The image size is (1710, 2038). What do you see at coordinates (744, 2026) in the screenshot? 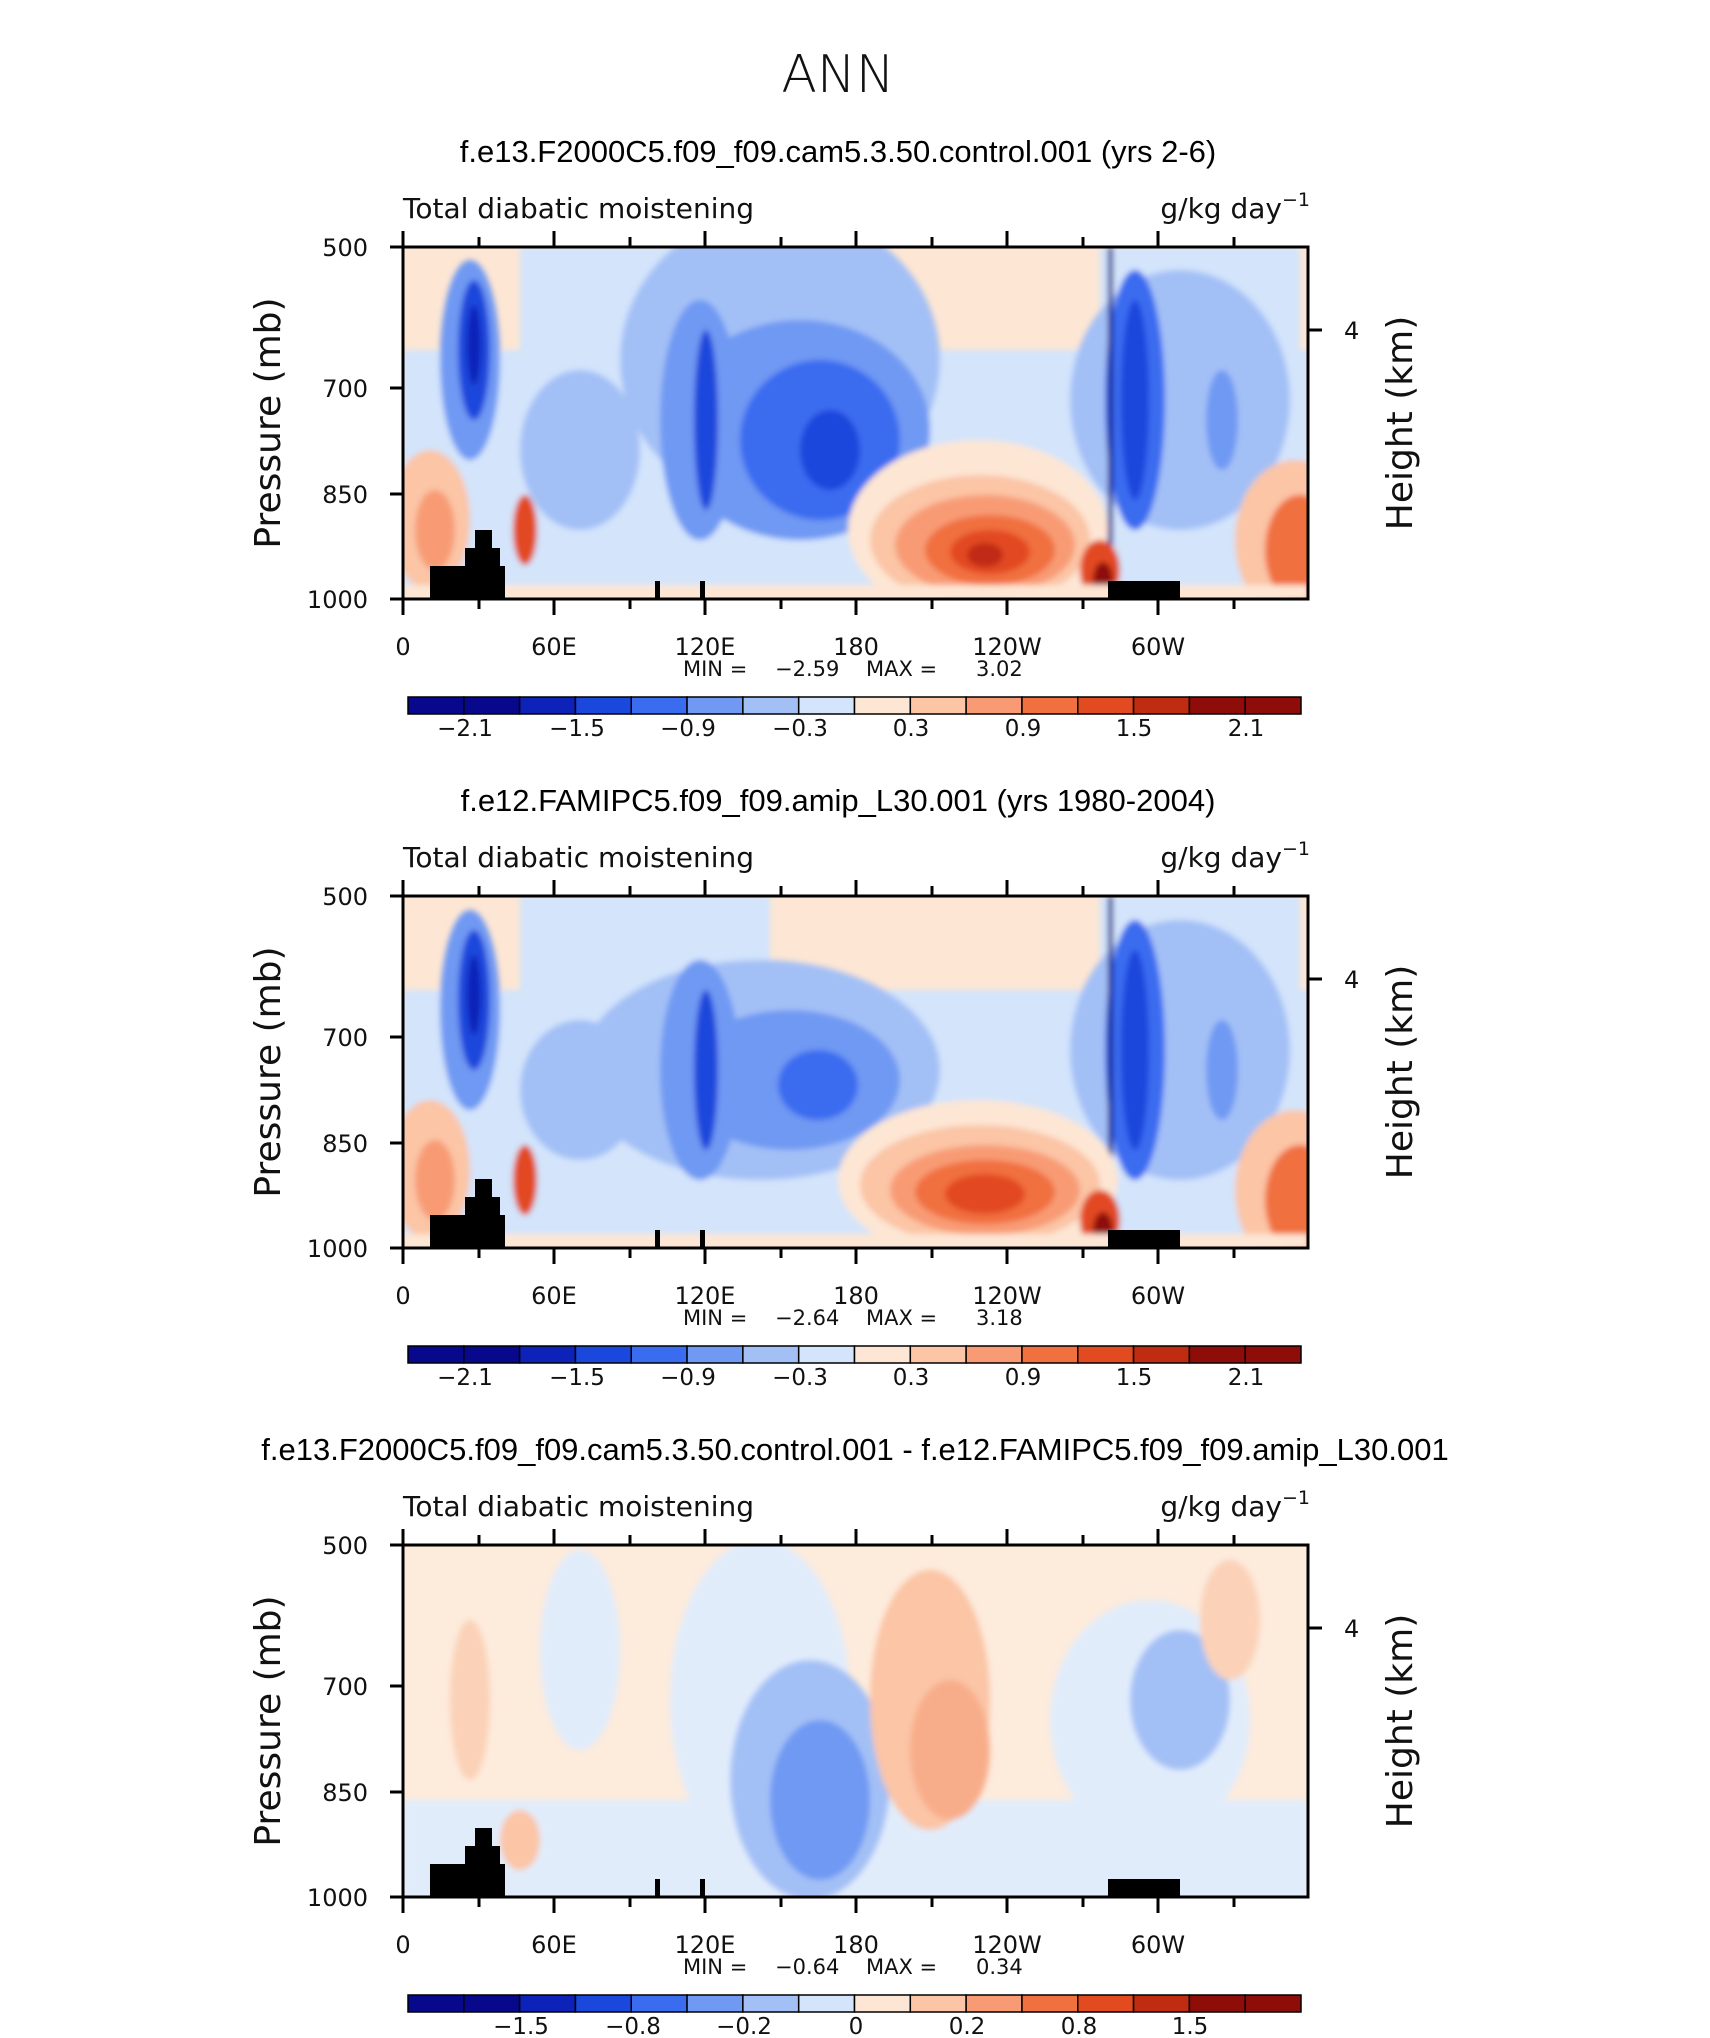
I see `colorbar-label: −0.2` at bounding box center [744, 2026].